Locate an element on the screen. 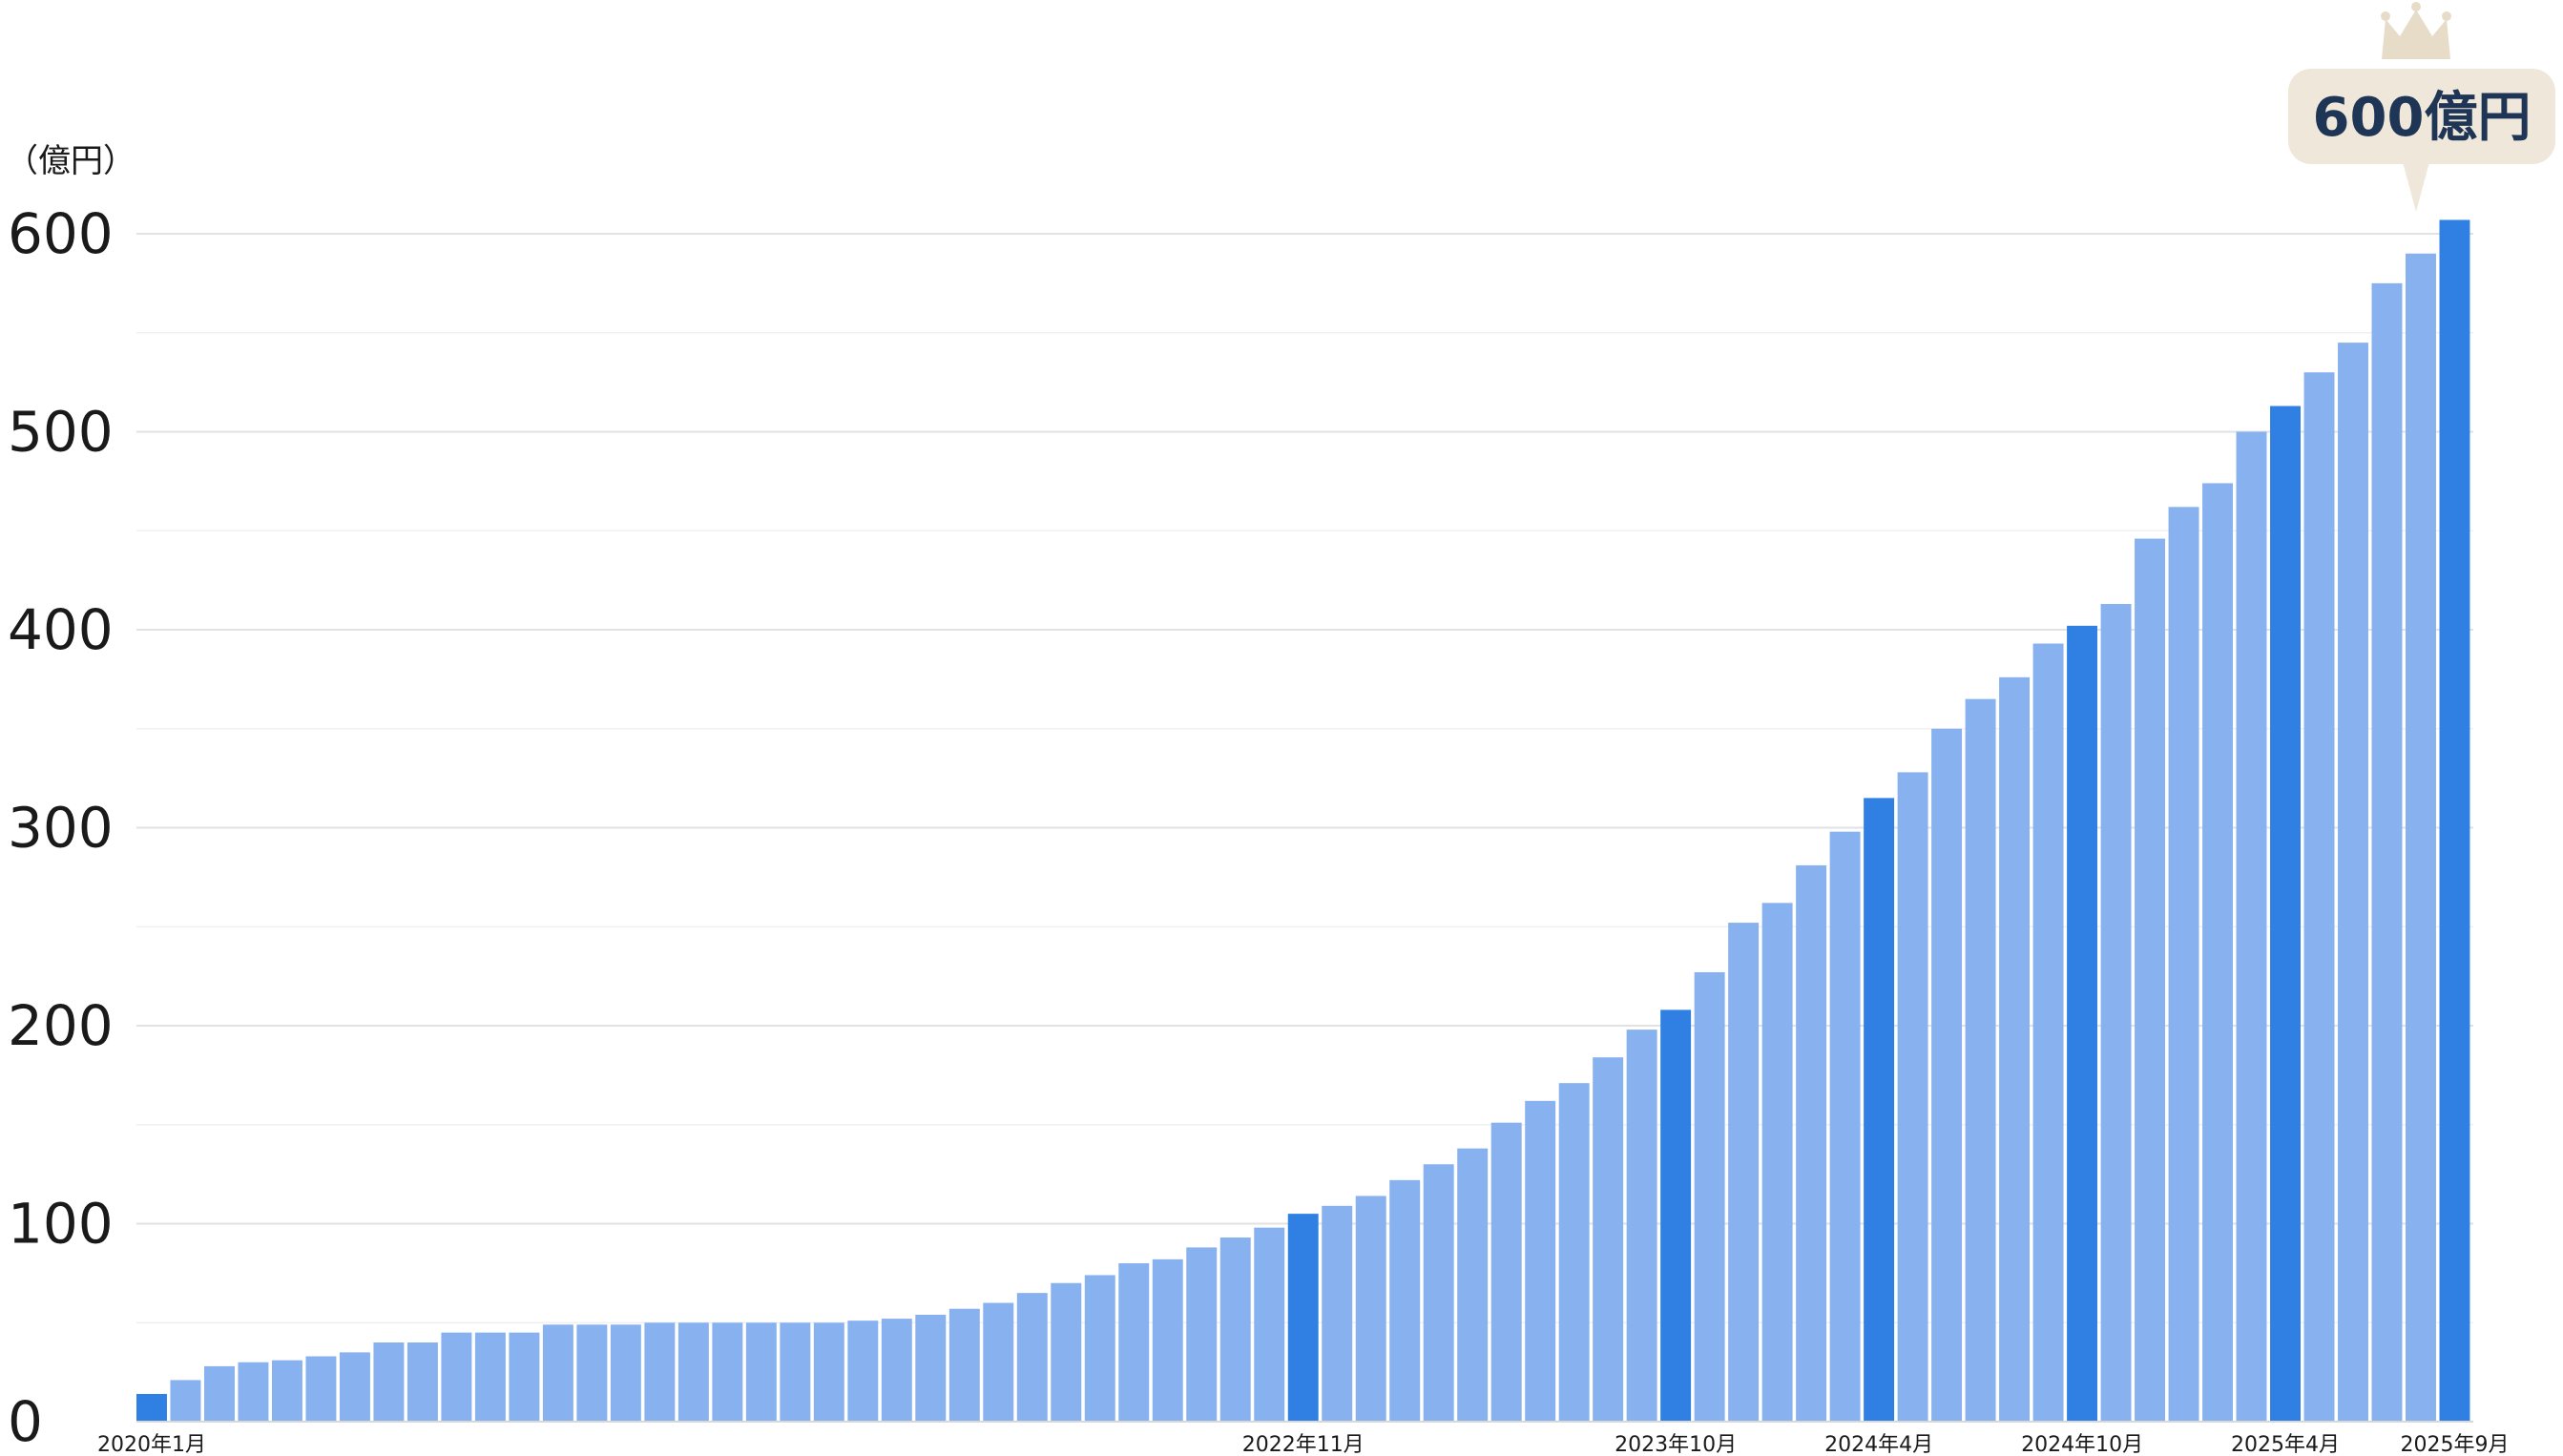 This screenshot has height=1456, width=2563. y-axis-unit: （億円） is located at coordinates (70, 161).